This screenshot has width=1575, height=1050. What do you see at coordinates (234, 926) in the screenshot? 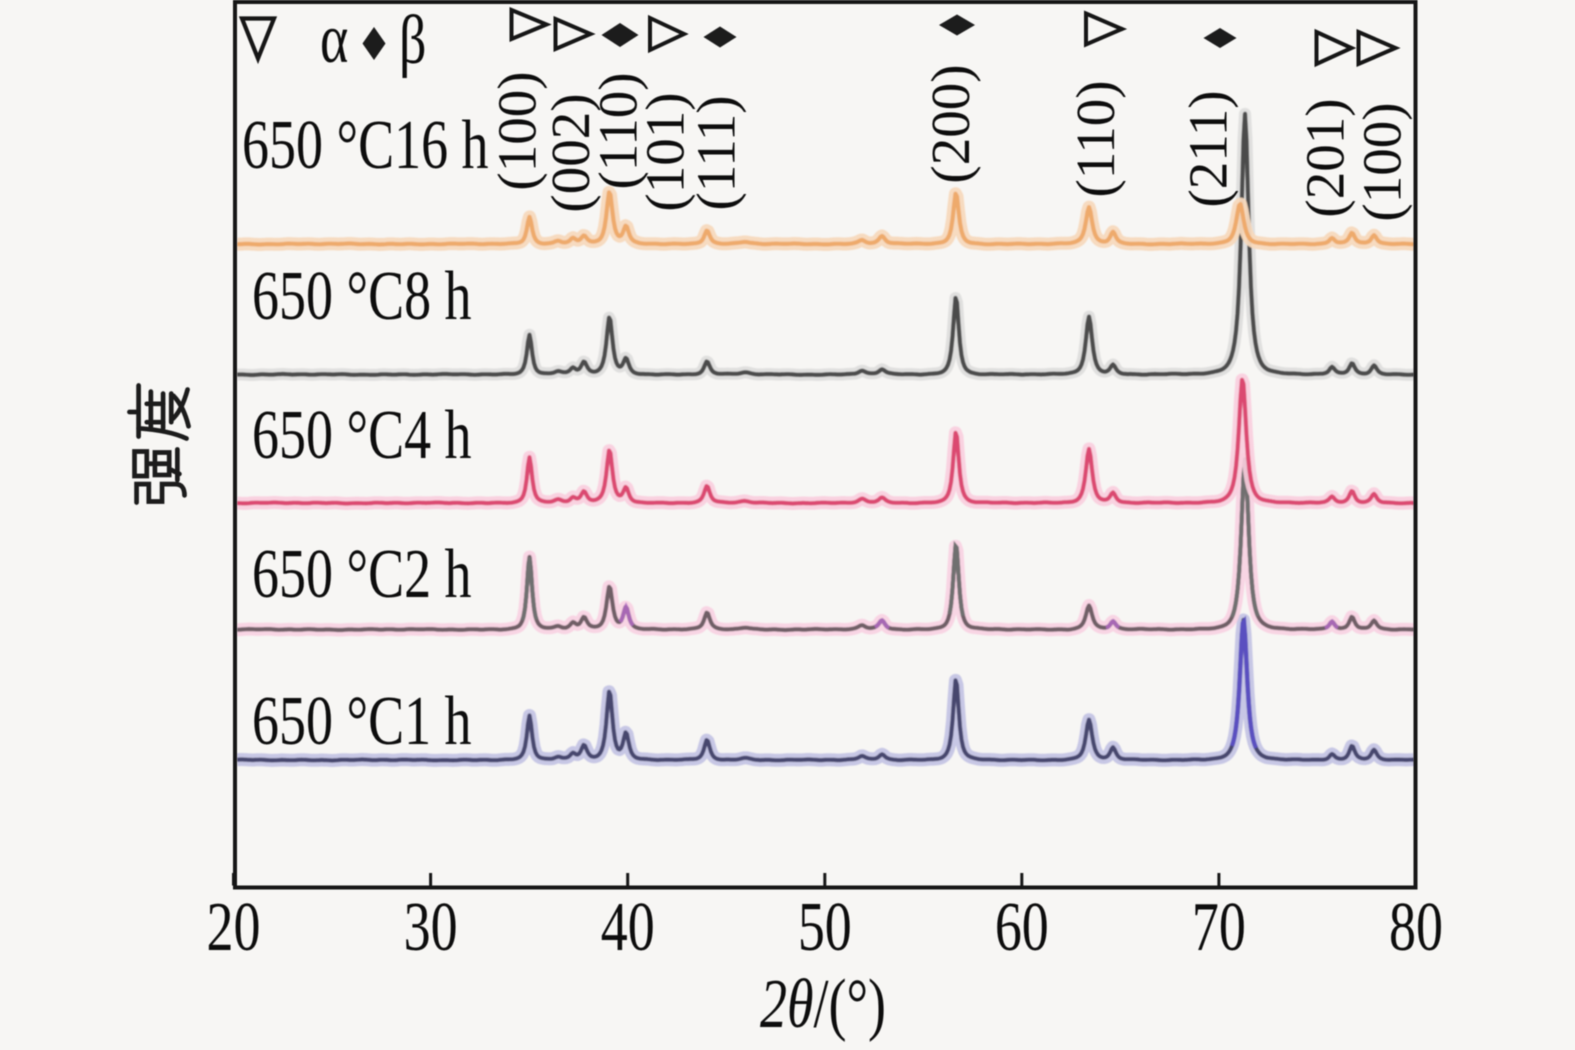
I see `svg-text: 20` at bounding box center [234, 926].